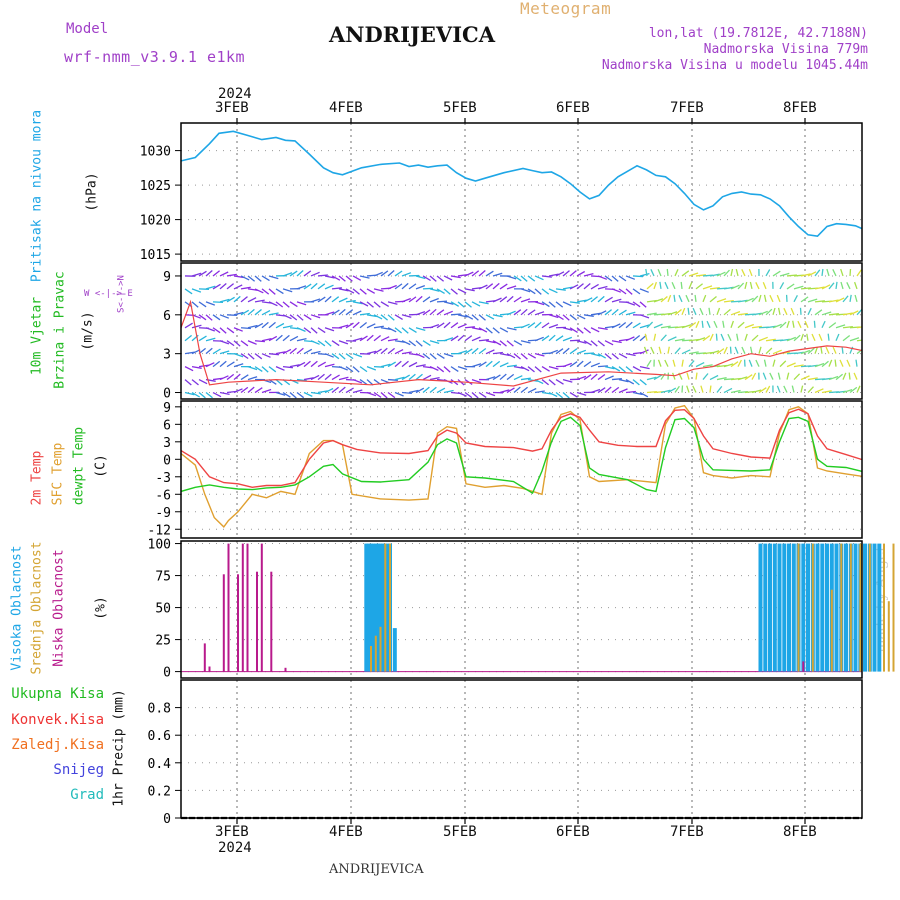  Describe the element at coordinates (573, 832) in the screenshot. I see `bottom-day-label: 6FEB` at that location.